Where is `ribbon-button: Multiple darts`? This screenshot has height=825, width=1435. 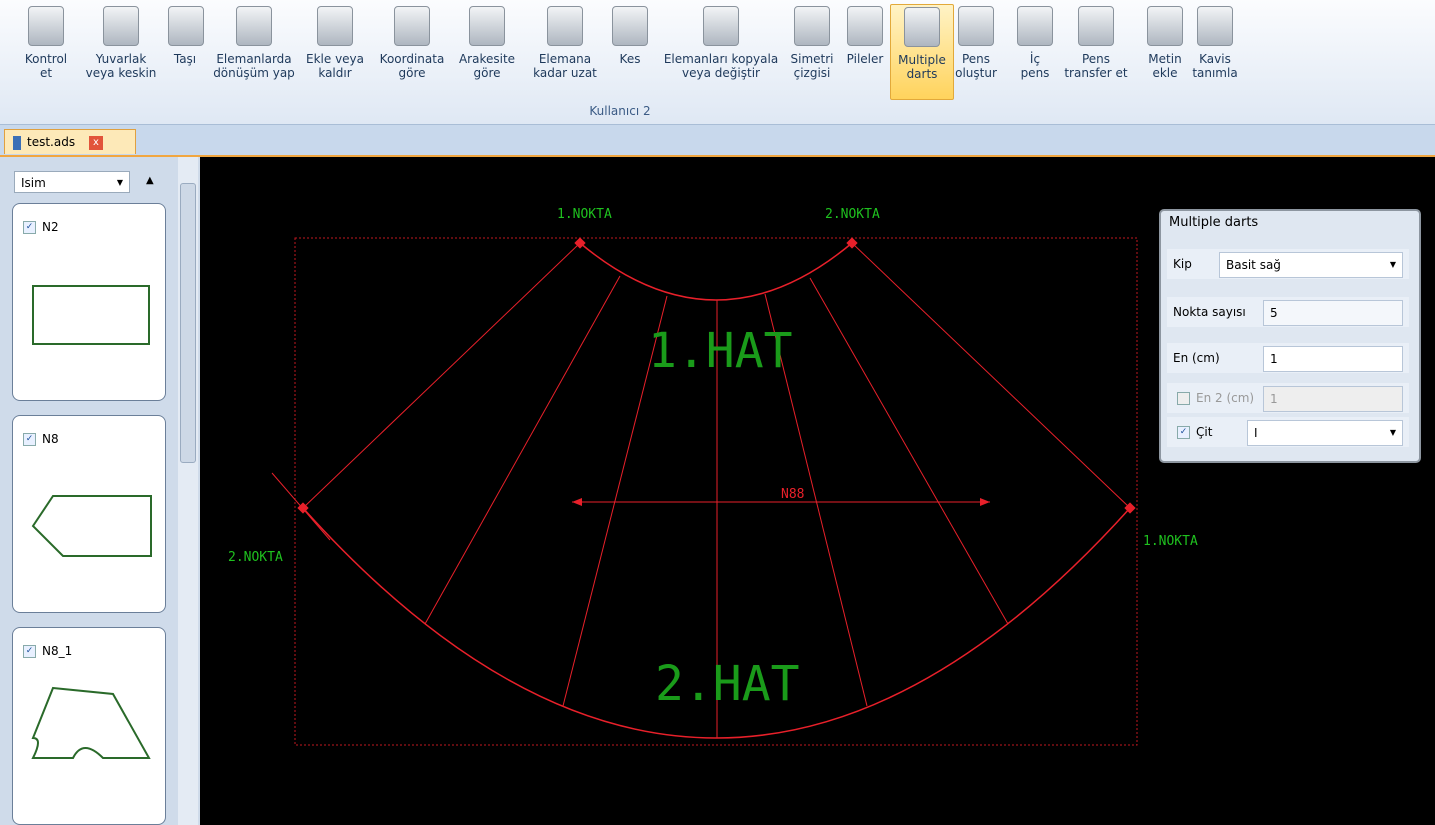 ribbon-button: Multiple darts is located at coordinates (922, 52).